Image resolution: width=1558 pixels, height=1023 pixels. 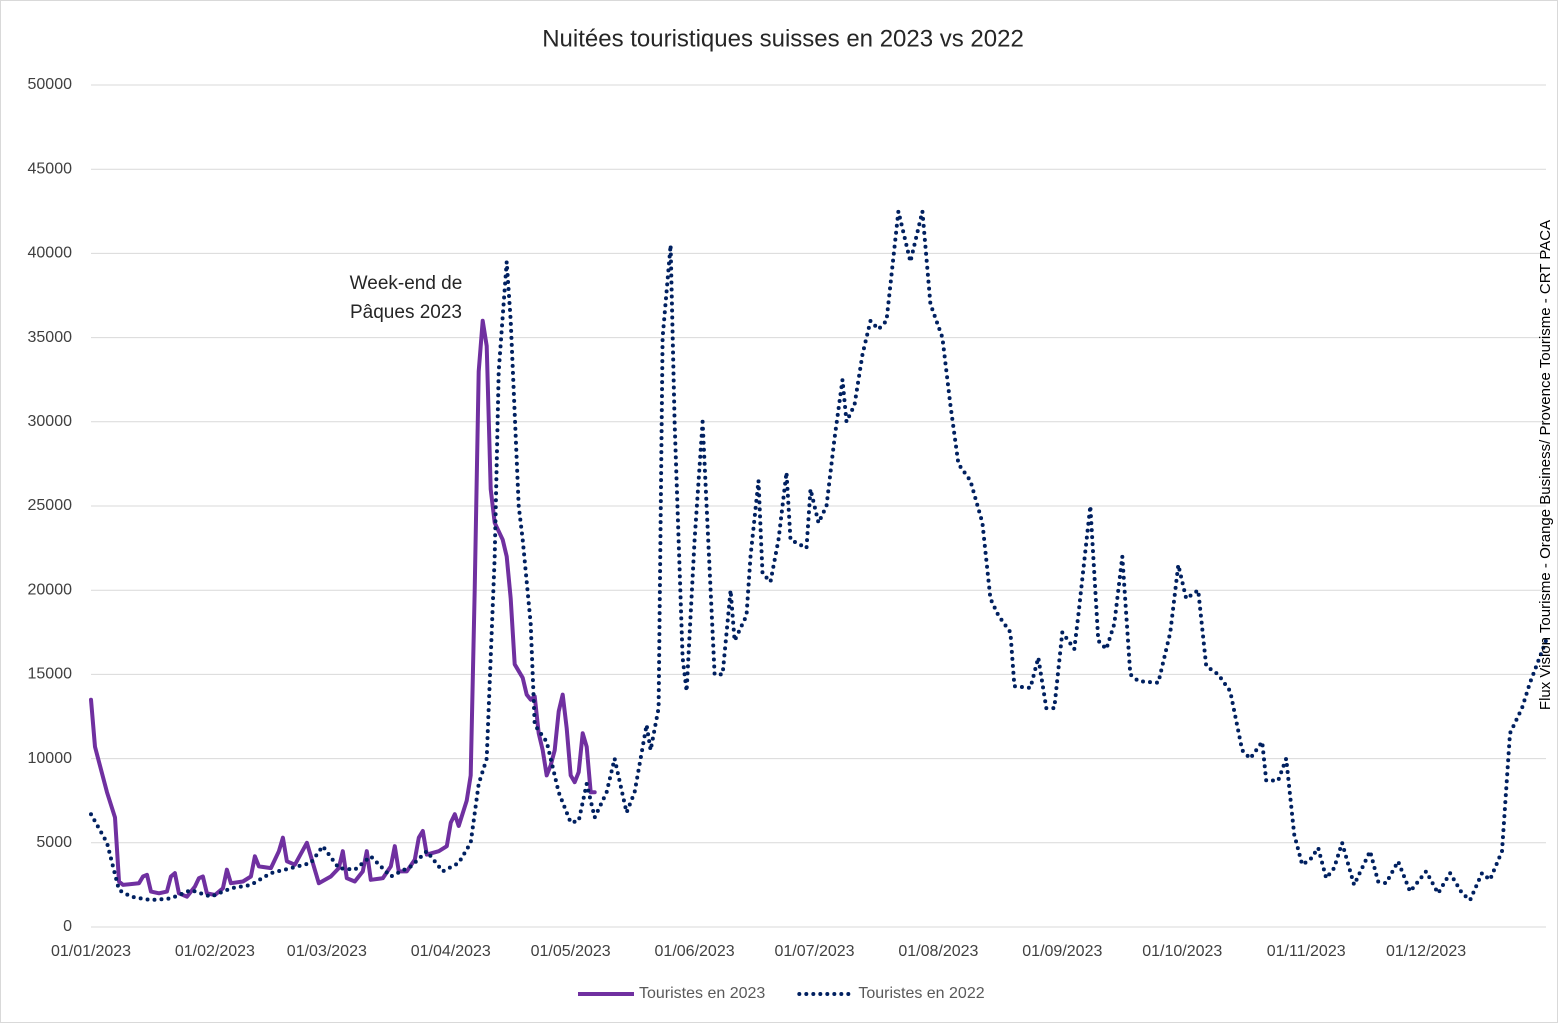 I want to click on y-tick-label: 0, so click(x=67, y=926).